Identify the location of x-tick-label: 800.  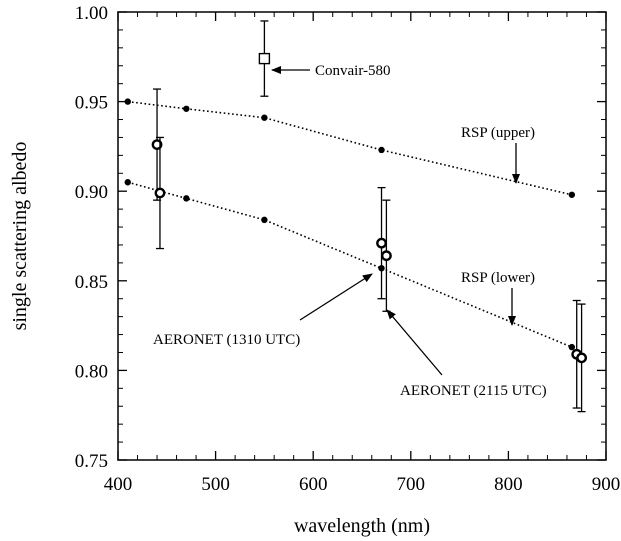
(508, 484).